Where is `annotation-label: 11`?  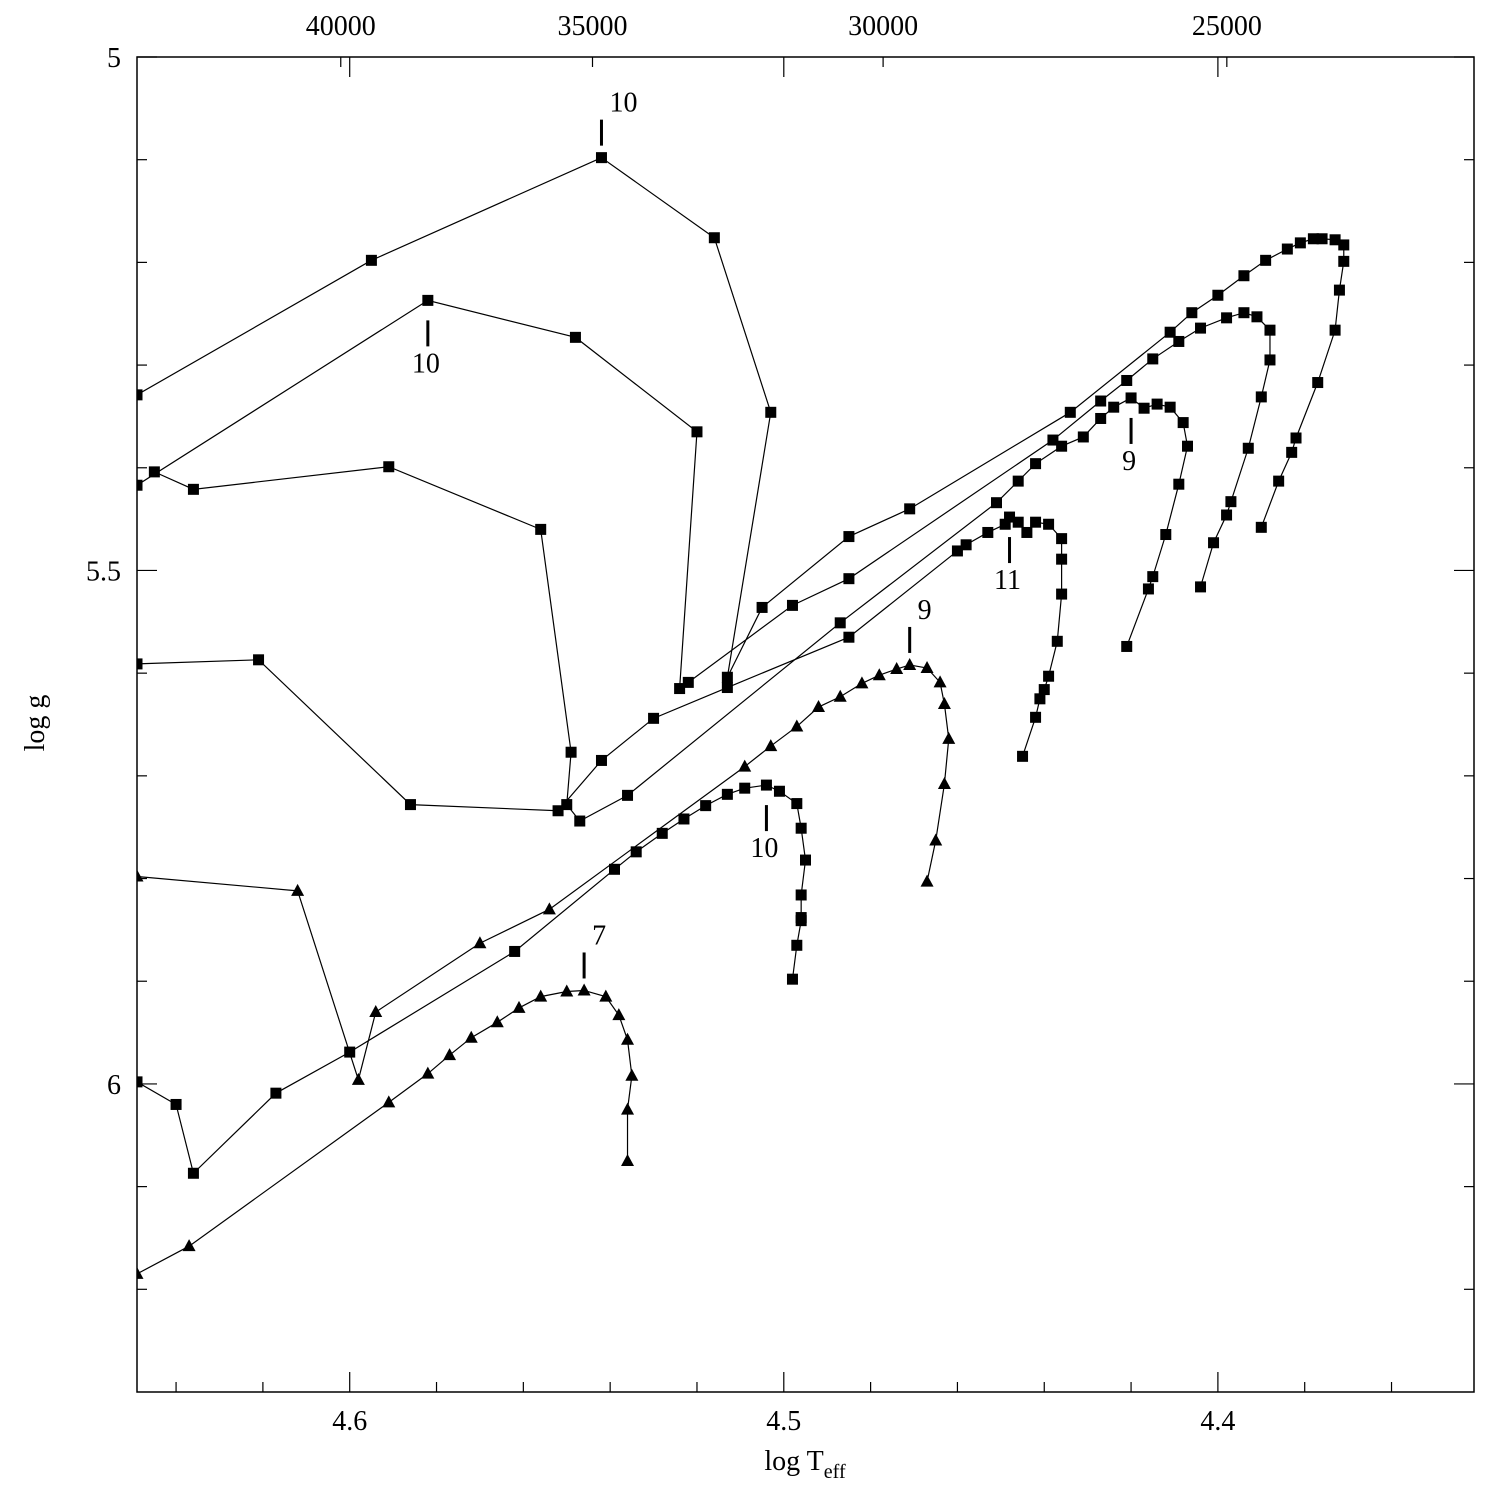 annotation-label: 11 is located at coordinates (1007, 580).